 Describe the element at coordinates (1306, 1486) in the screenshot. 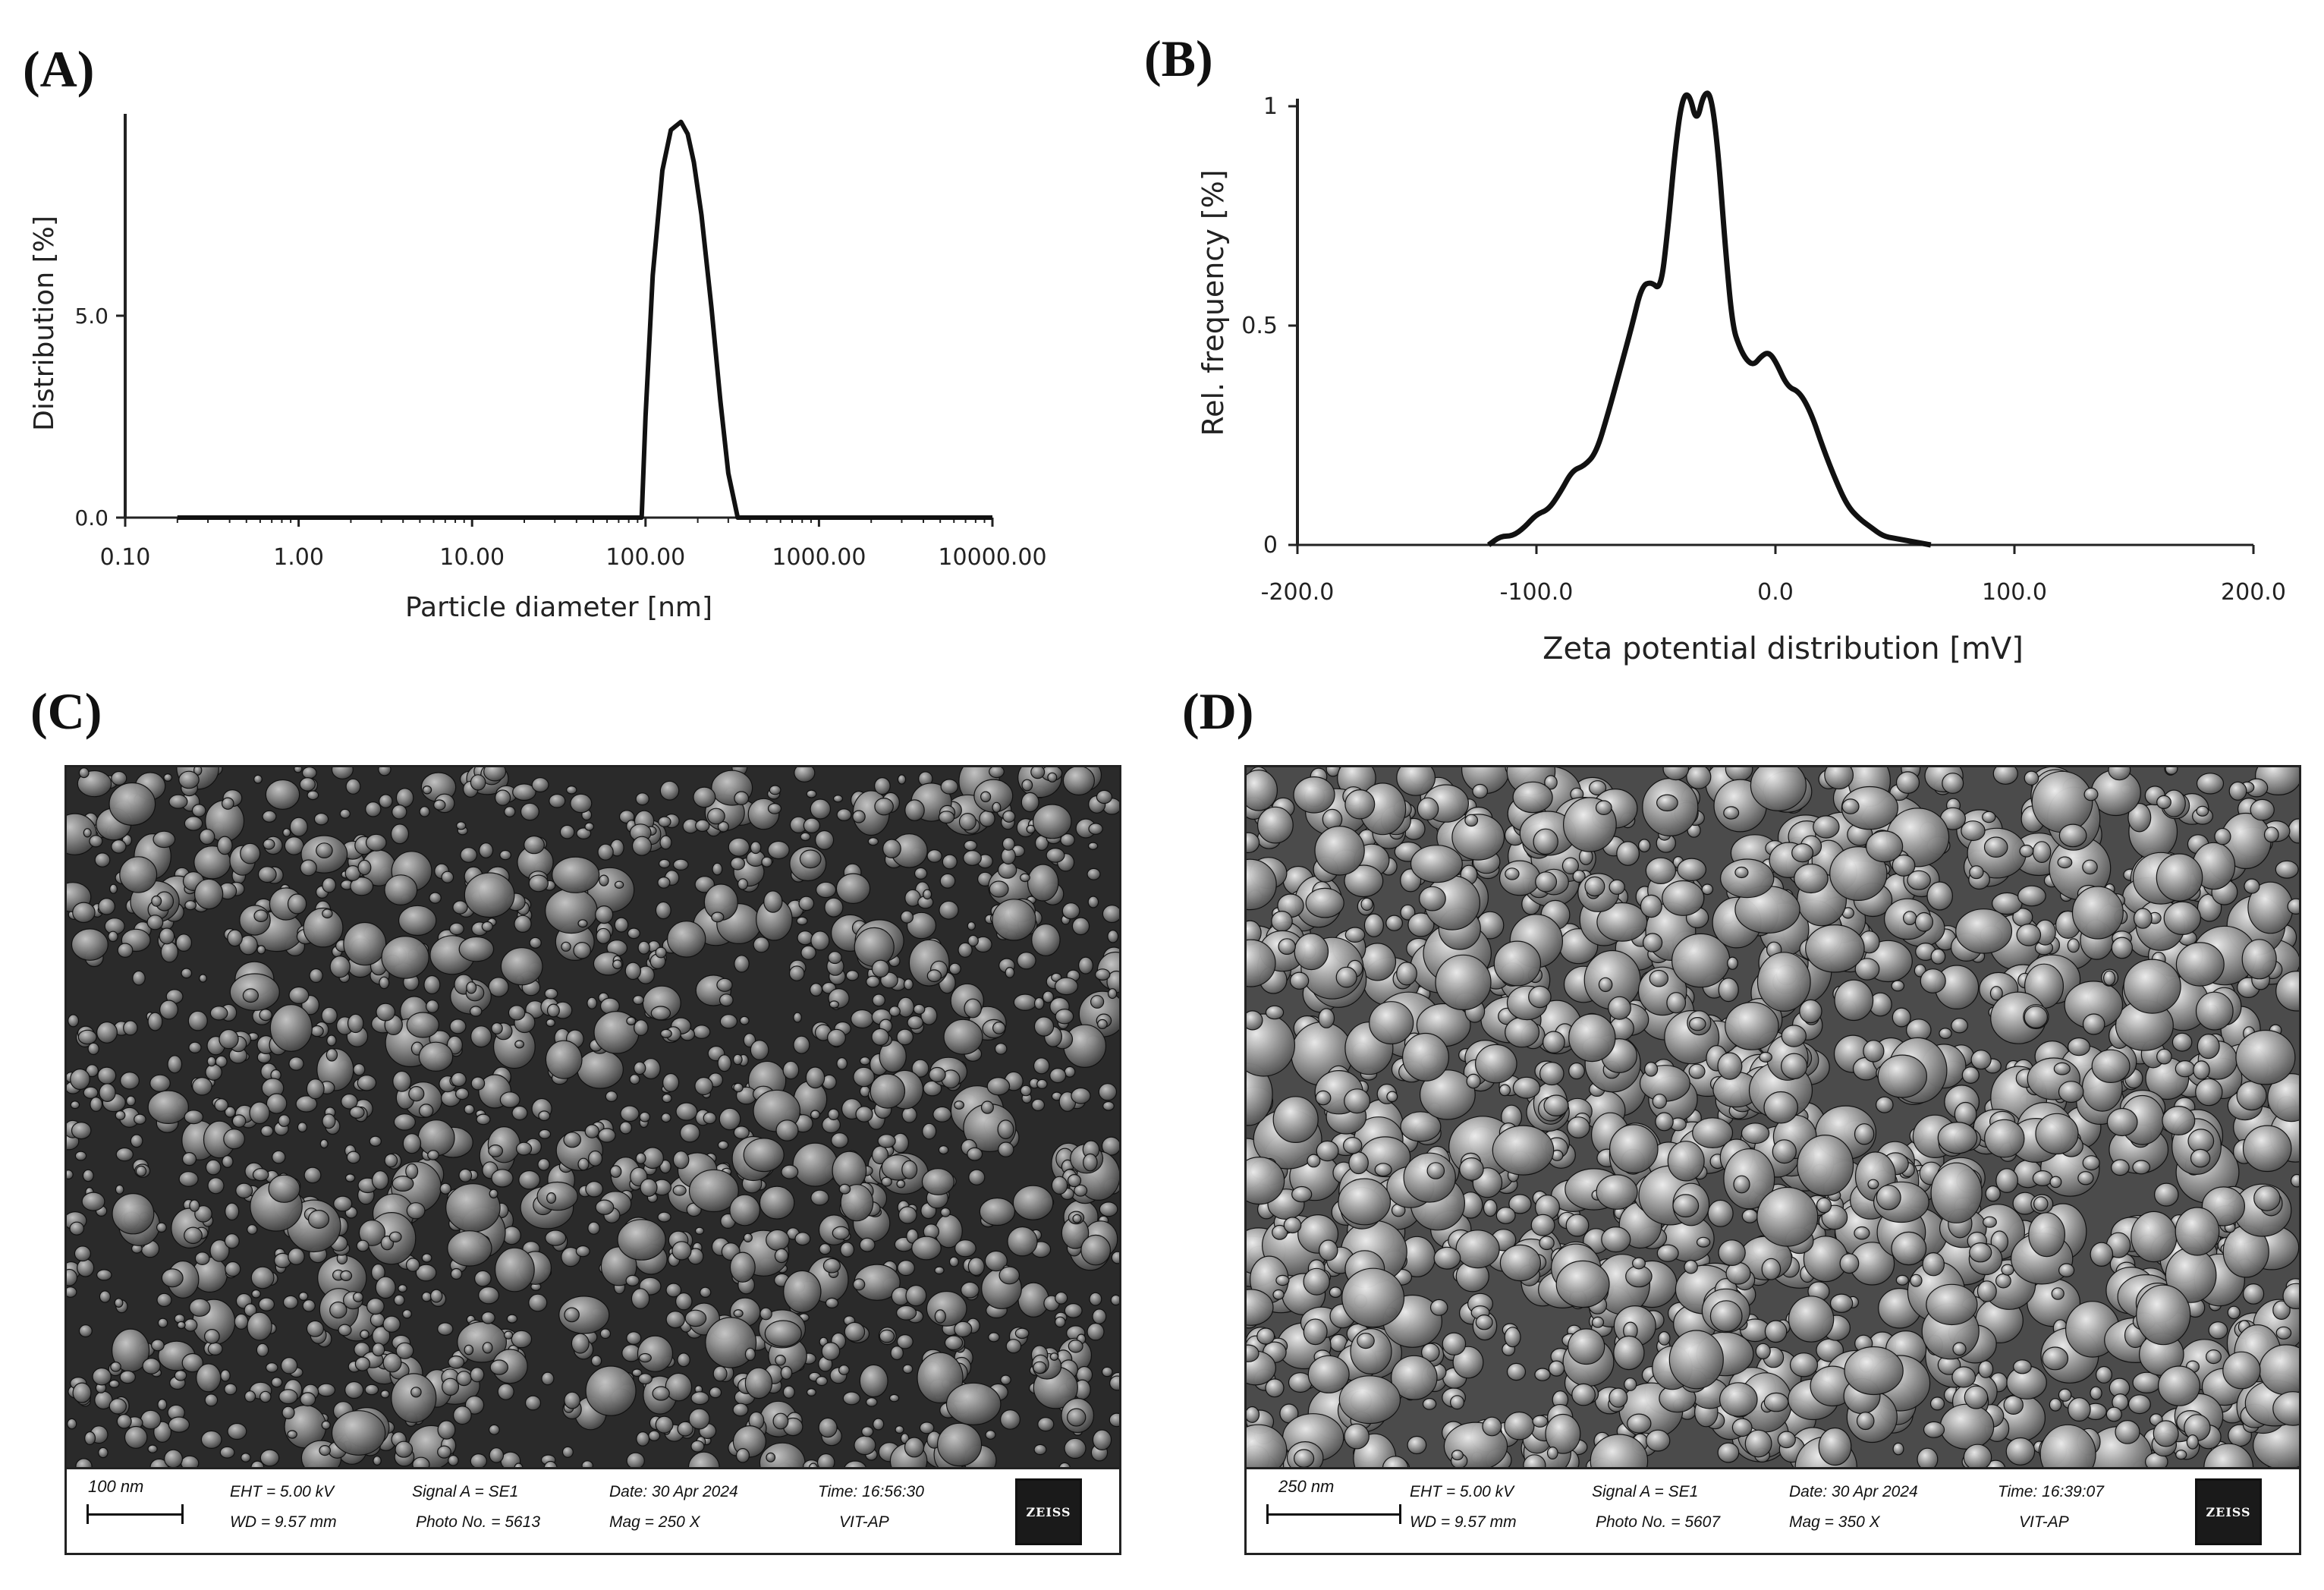

I see `scale-bar-label: 250 nm` at that location.